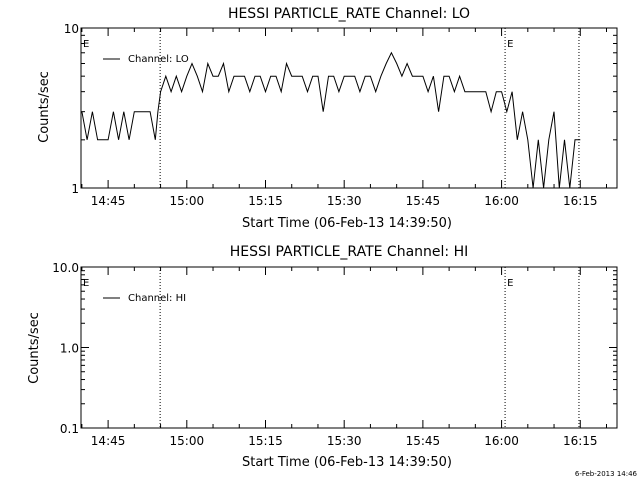  Describe the element at coordinates (71, 29) in the screenshot. I see `y-tick-label: 10` at that location.